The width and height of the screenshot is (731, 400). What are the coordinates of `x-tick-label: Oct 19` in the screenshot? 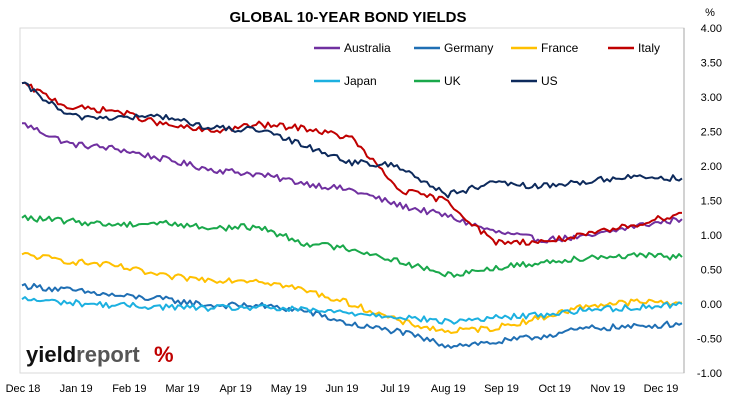 It's located at (554, 389).